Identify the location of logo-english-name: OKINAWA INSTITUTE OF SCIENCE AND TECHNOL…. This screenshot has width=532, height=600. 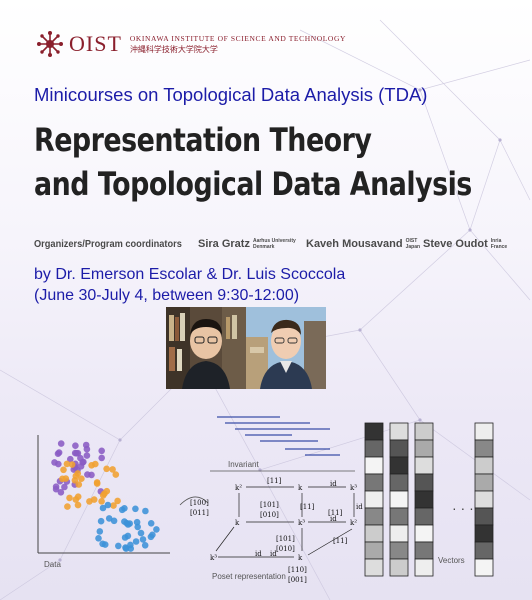
(237, 38).